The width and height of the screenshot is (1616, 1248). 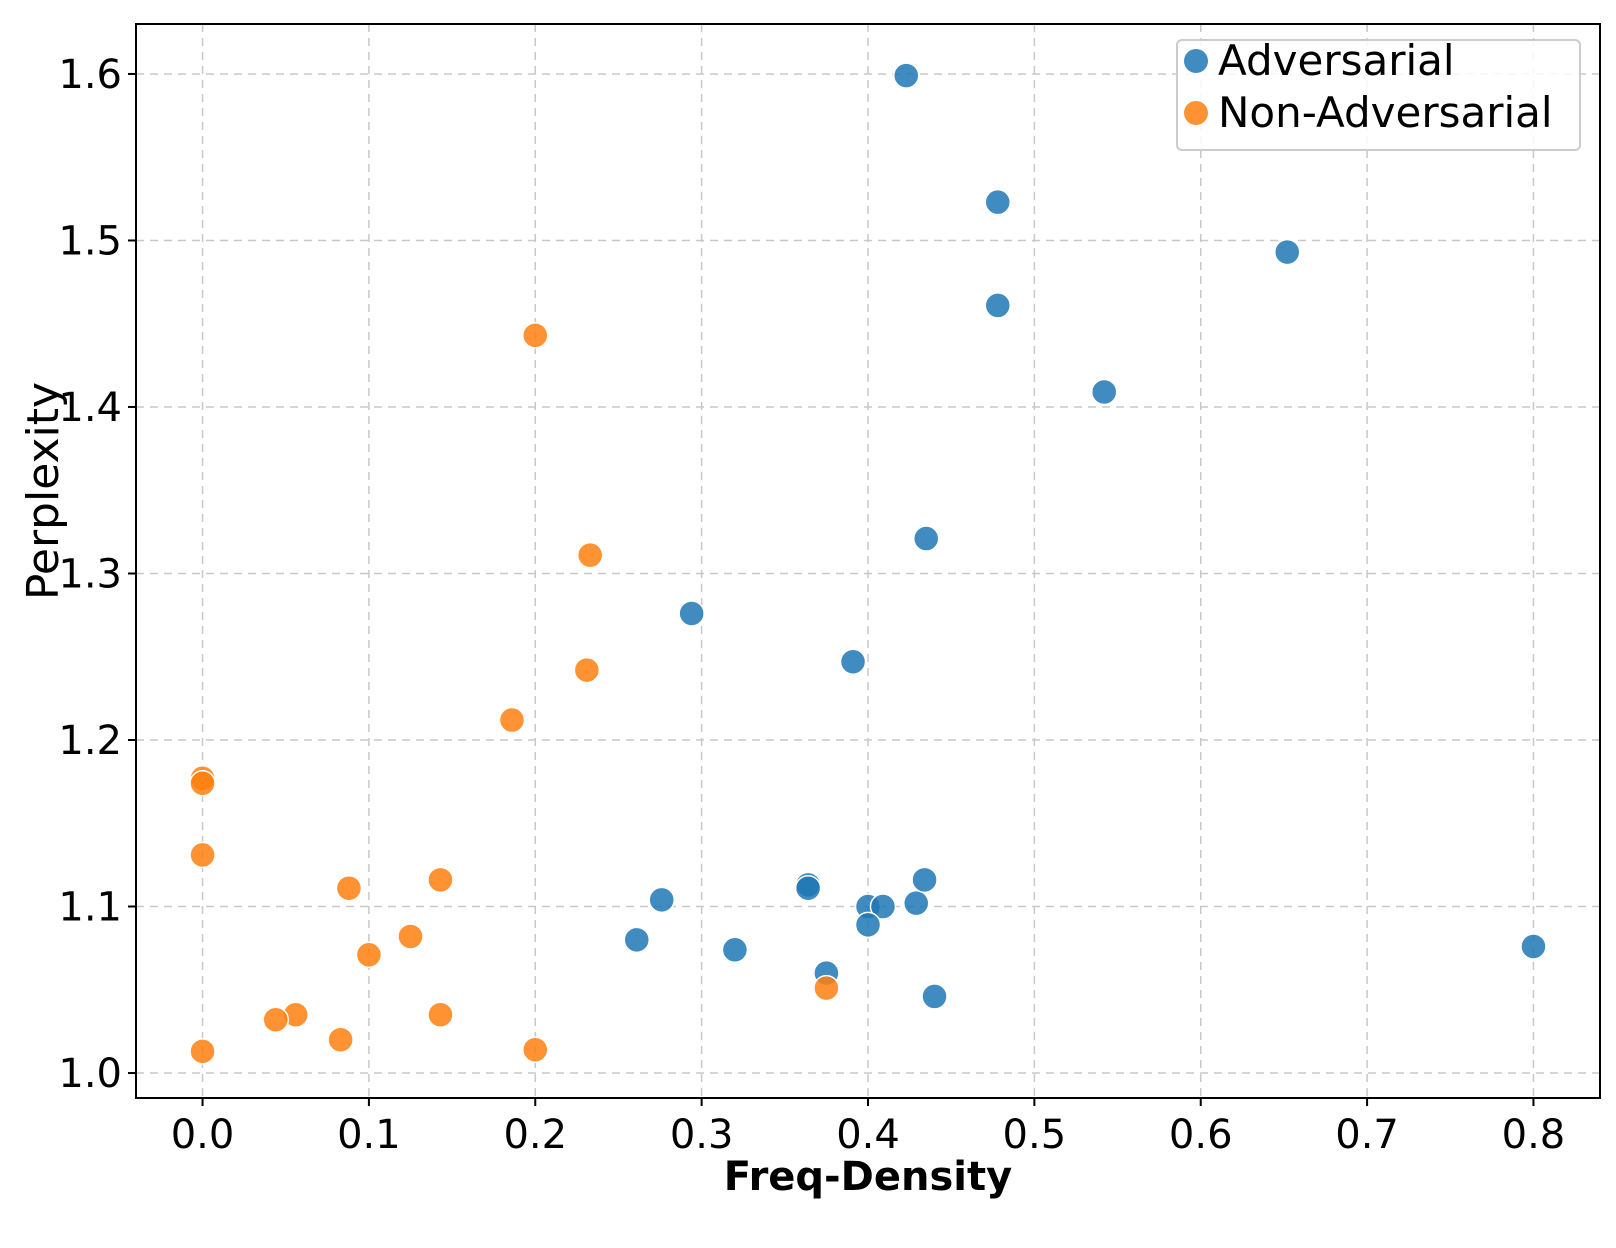 I want to click on x-tick-label: 0.5, so click(x=1035, y=1135).